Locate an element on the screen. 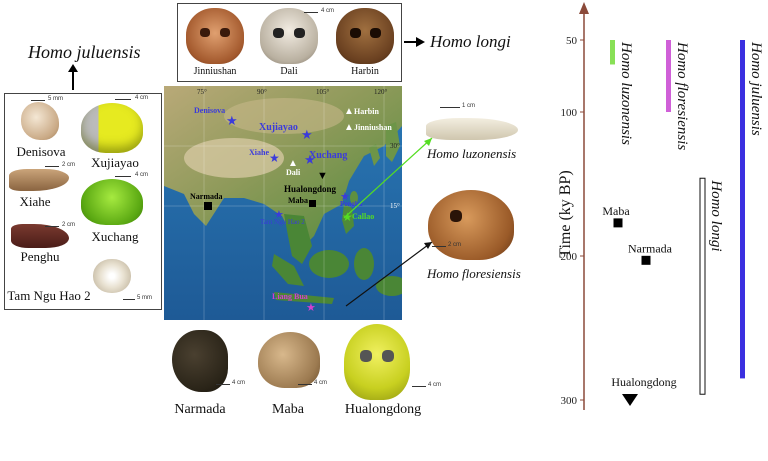 The height and width of the screenshot is (461, 768). label-homo-juluensis-top: Homo juluensis is located at coordinates (84, 52).